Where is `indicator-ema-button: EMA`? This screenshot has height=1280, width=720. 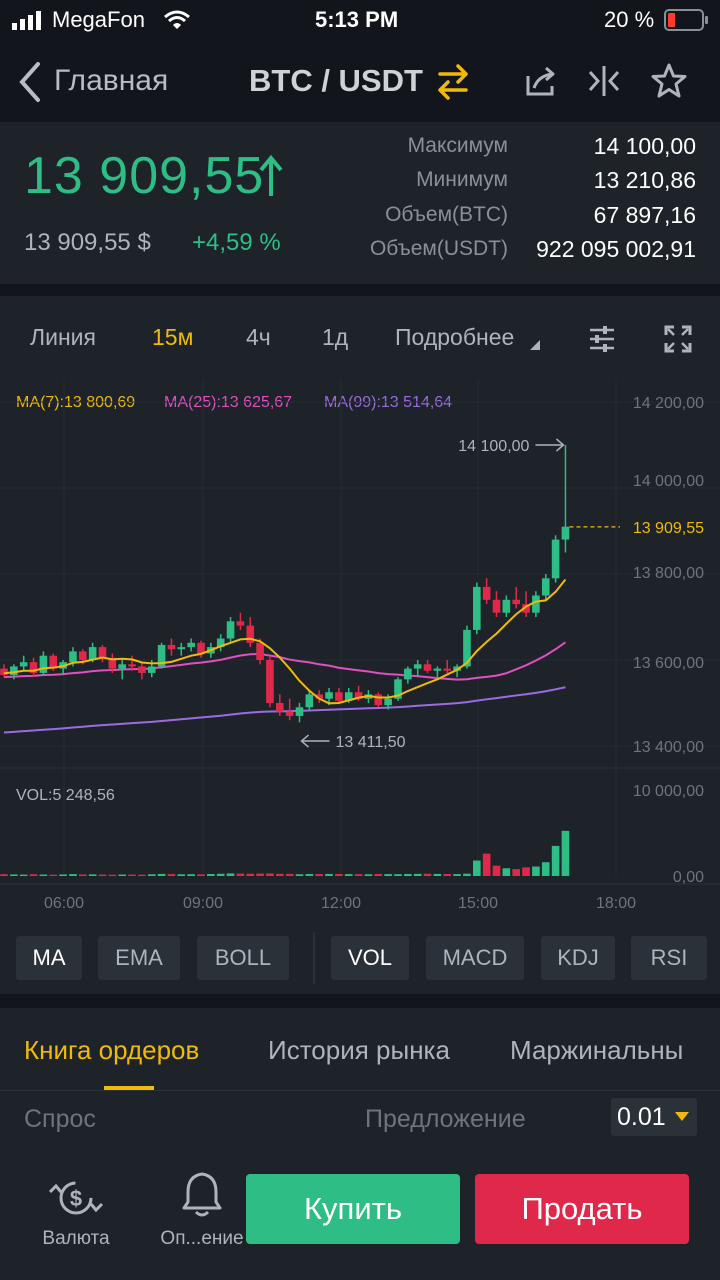 indicator-ema-button: EMA is located at coordinates (139, 958).